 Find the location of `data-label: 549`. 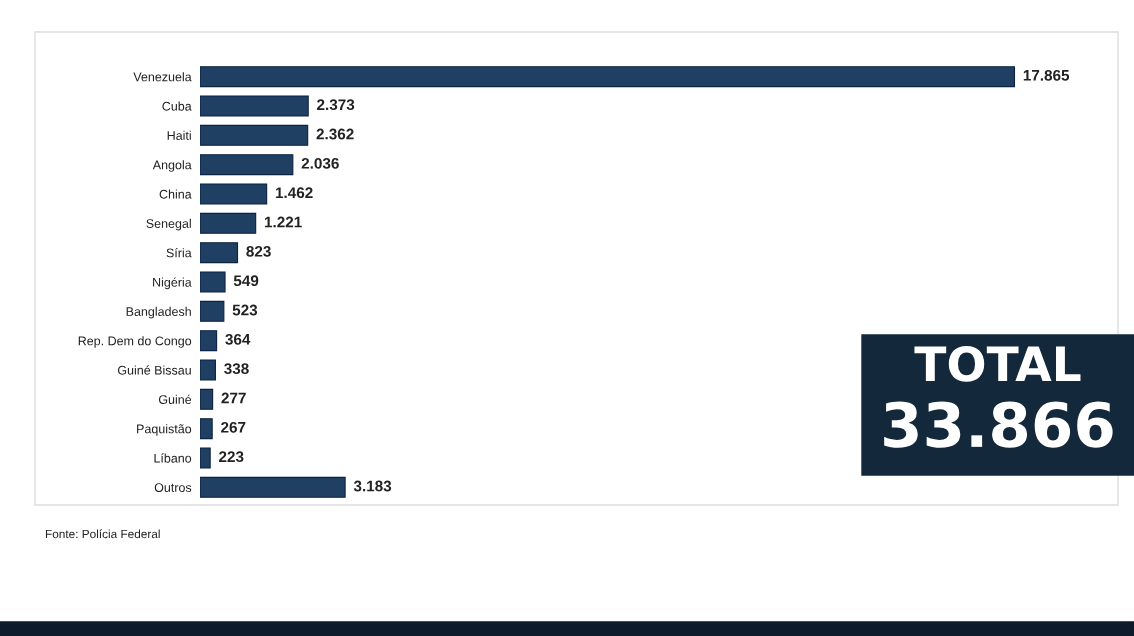

data-label: 549 is located at coordinates (246, 281).